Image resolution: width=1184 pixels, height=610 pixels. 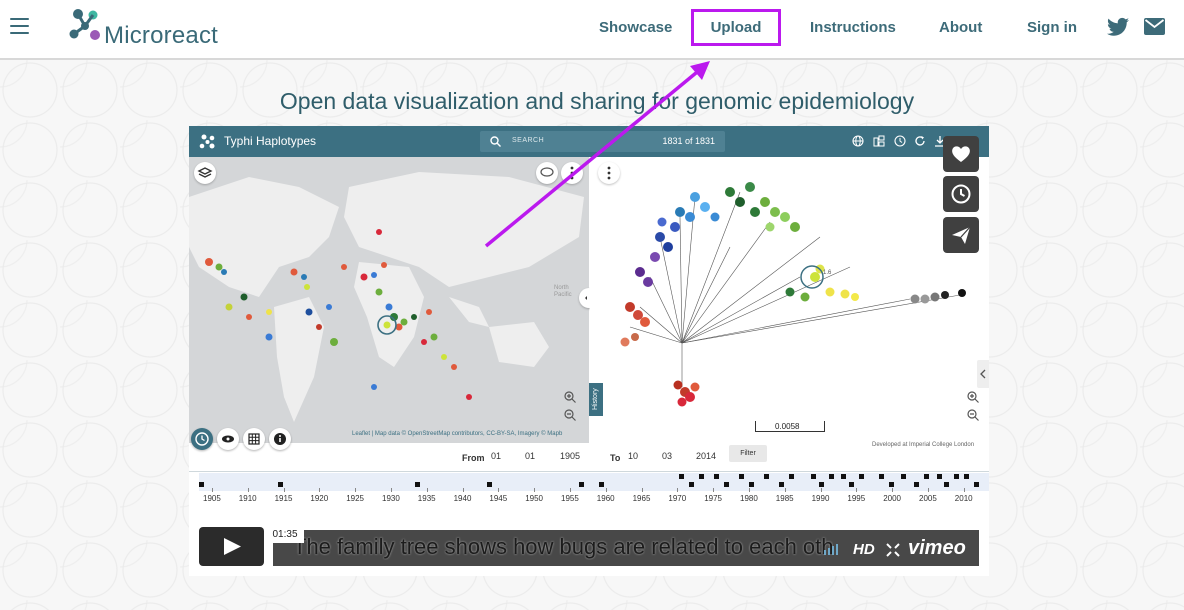 I want to click on timeline-year-label: 1980, so click(x=749, y=498).